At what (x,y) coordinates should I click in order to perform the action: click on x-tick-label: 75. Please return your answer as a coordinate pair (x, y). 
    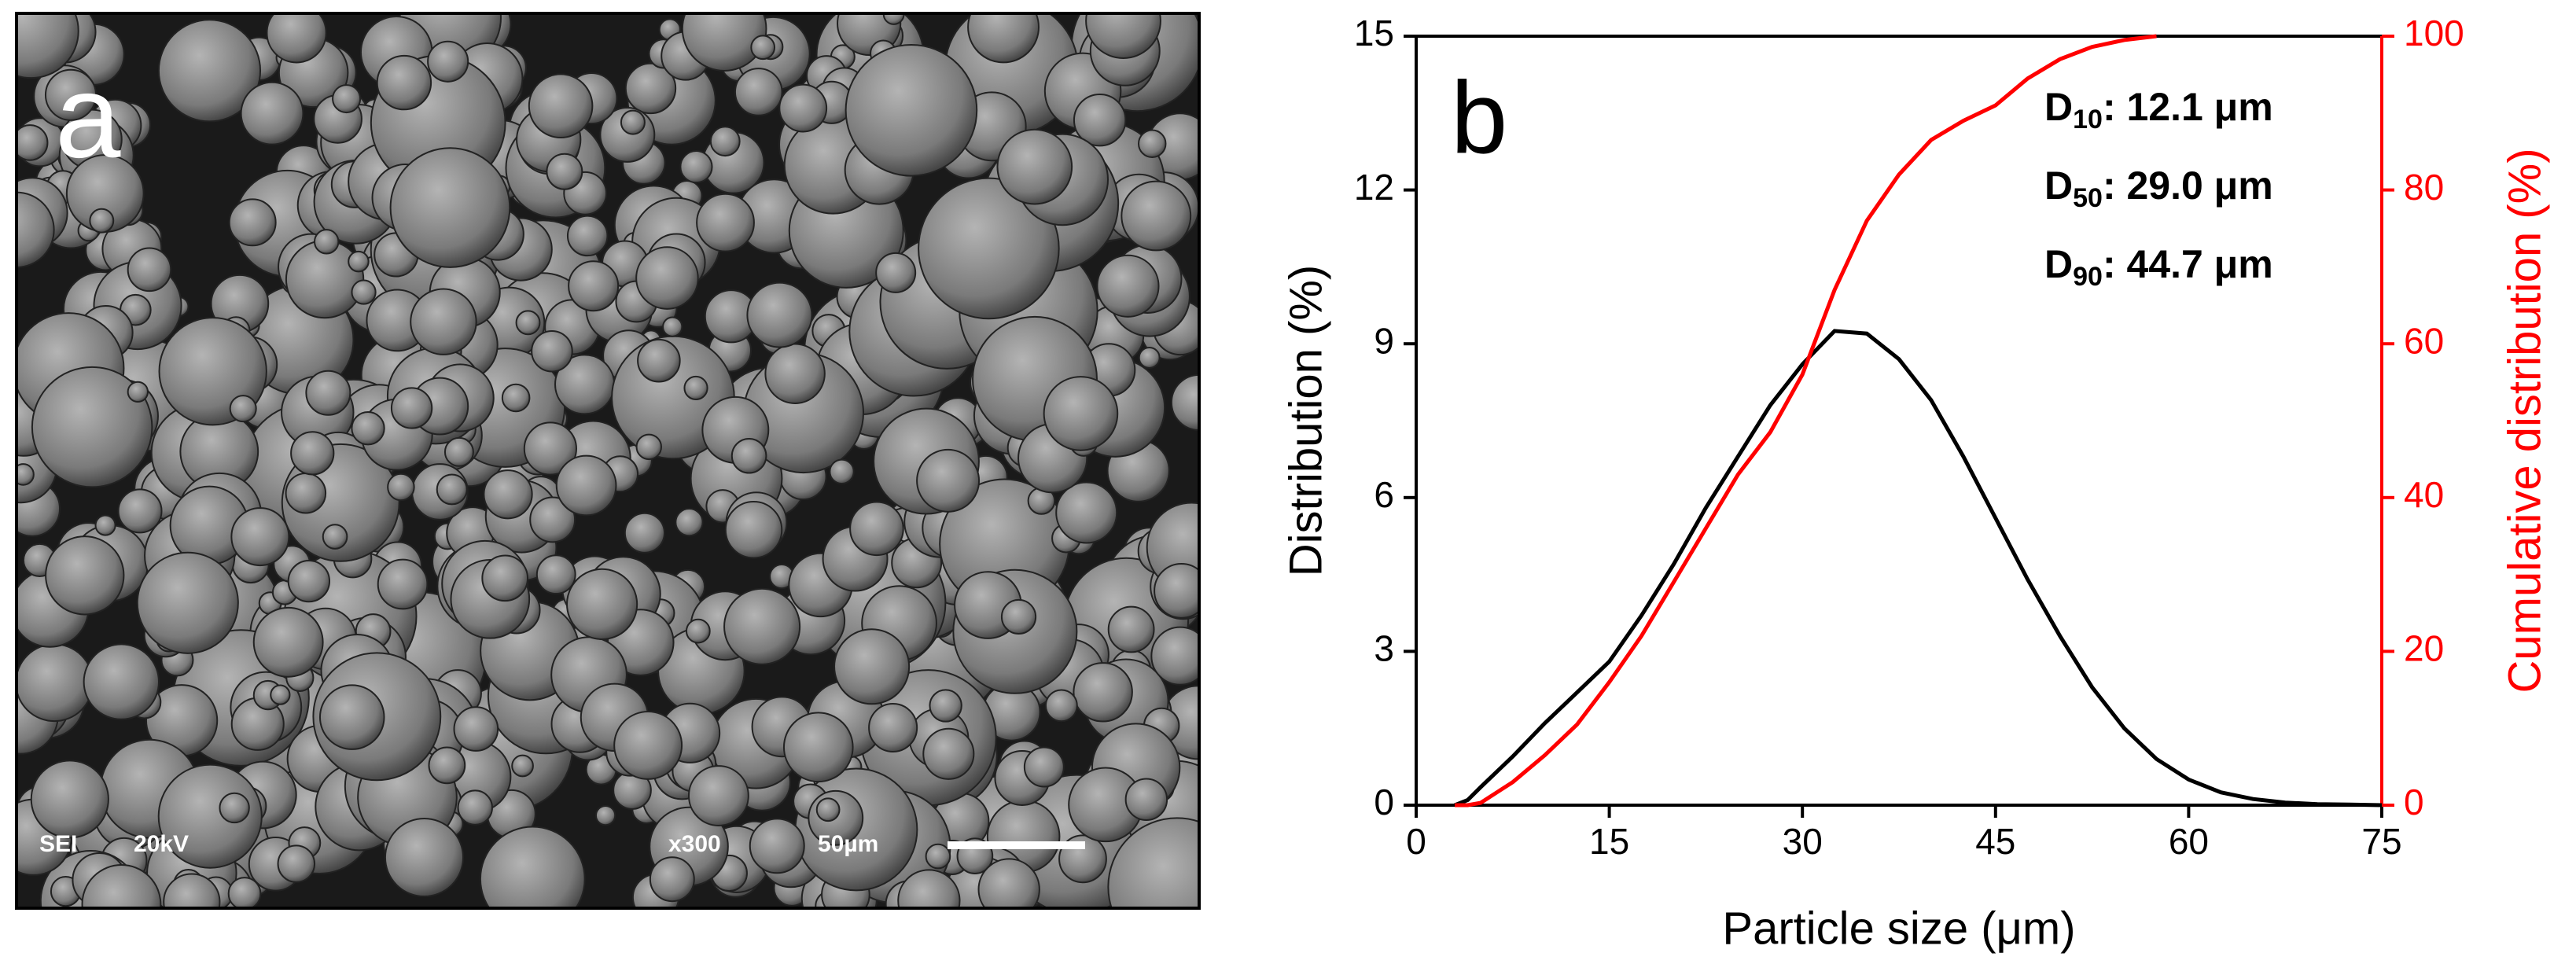
    Looking at the image, I should click on (2381, 841).